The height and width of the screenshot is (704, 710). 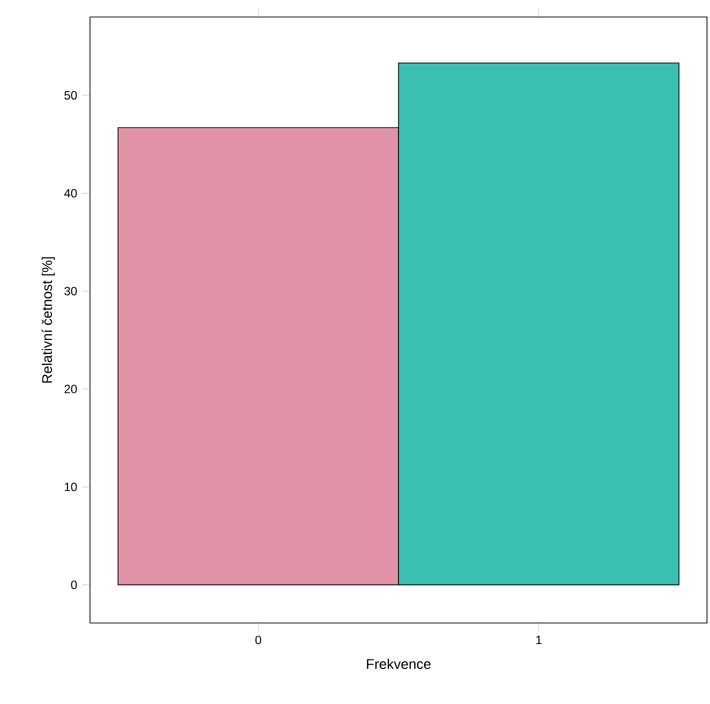 What do you see at coordinates (70, 487) in the screenshot?
I see `y-tick-label: 10` at bounding box center [70, 487].